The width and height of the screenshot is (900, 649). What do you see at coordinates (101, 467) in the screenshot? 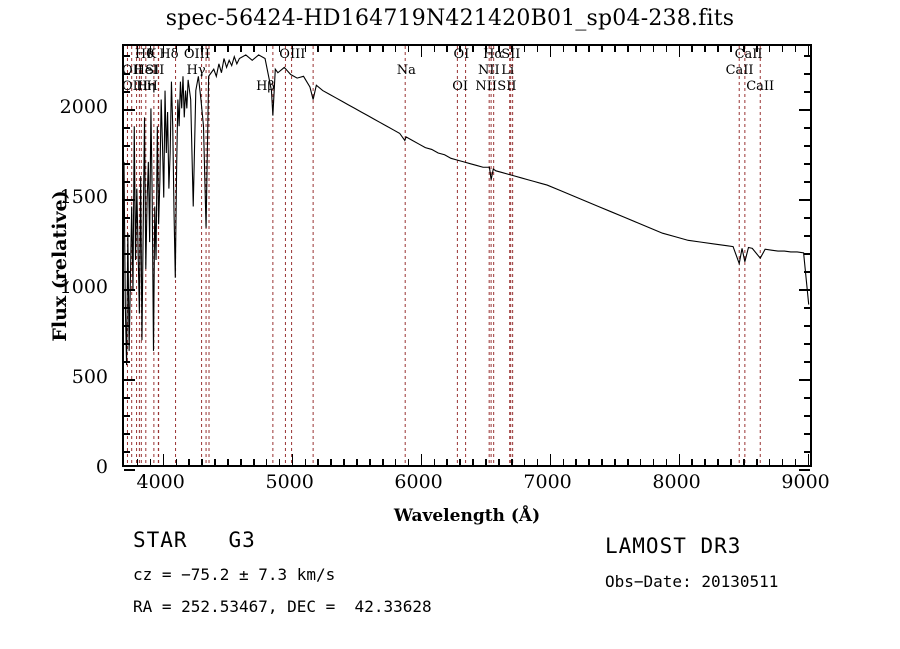
I see `y-tick-label: 0` at bounding box center [101, 467].